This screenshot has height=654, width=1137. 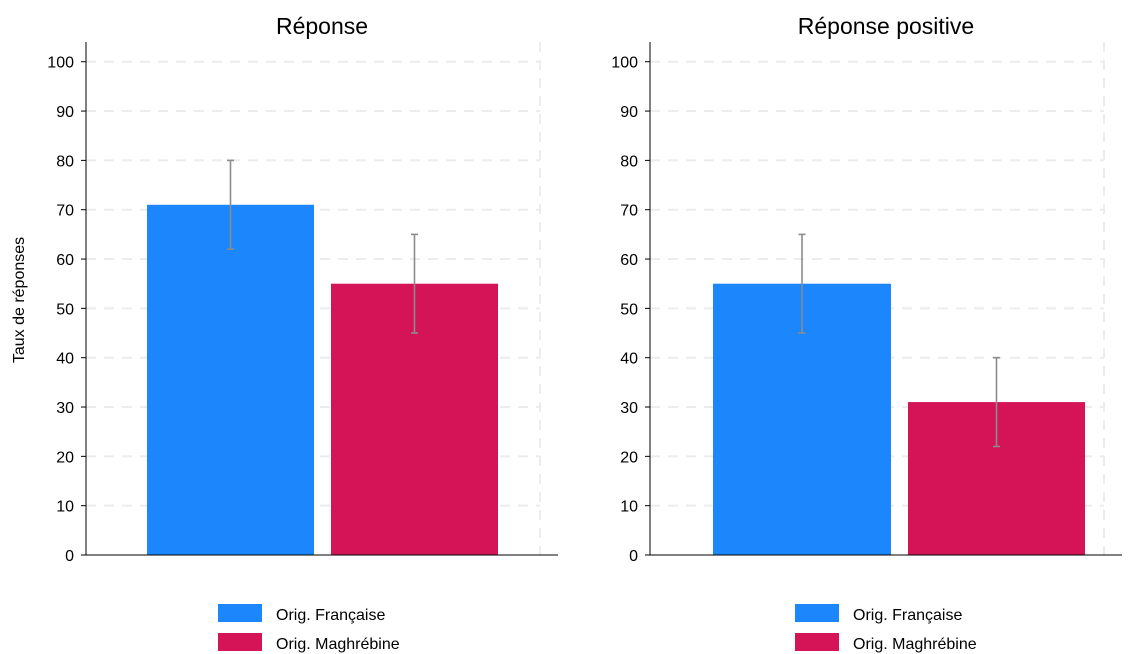 What do you see at coordinates (19, 300) in the screenshot?
I see `y-axis-label: Taux de réponses` at bounding box center [19, 300].